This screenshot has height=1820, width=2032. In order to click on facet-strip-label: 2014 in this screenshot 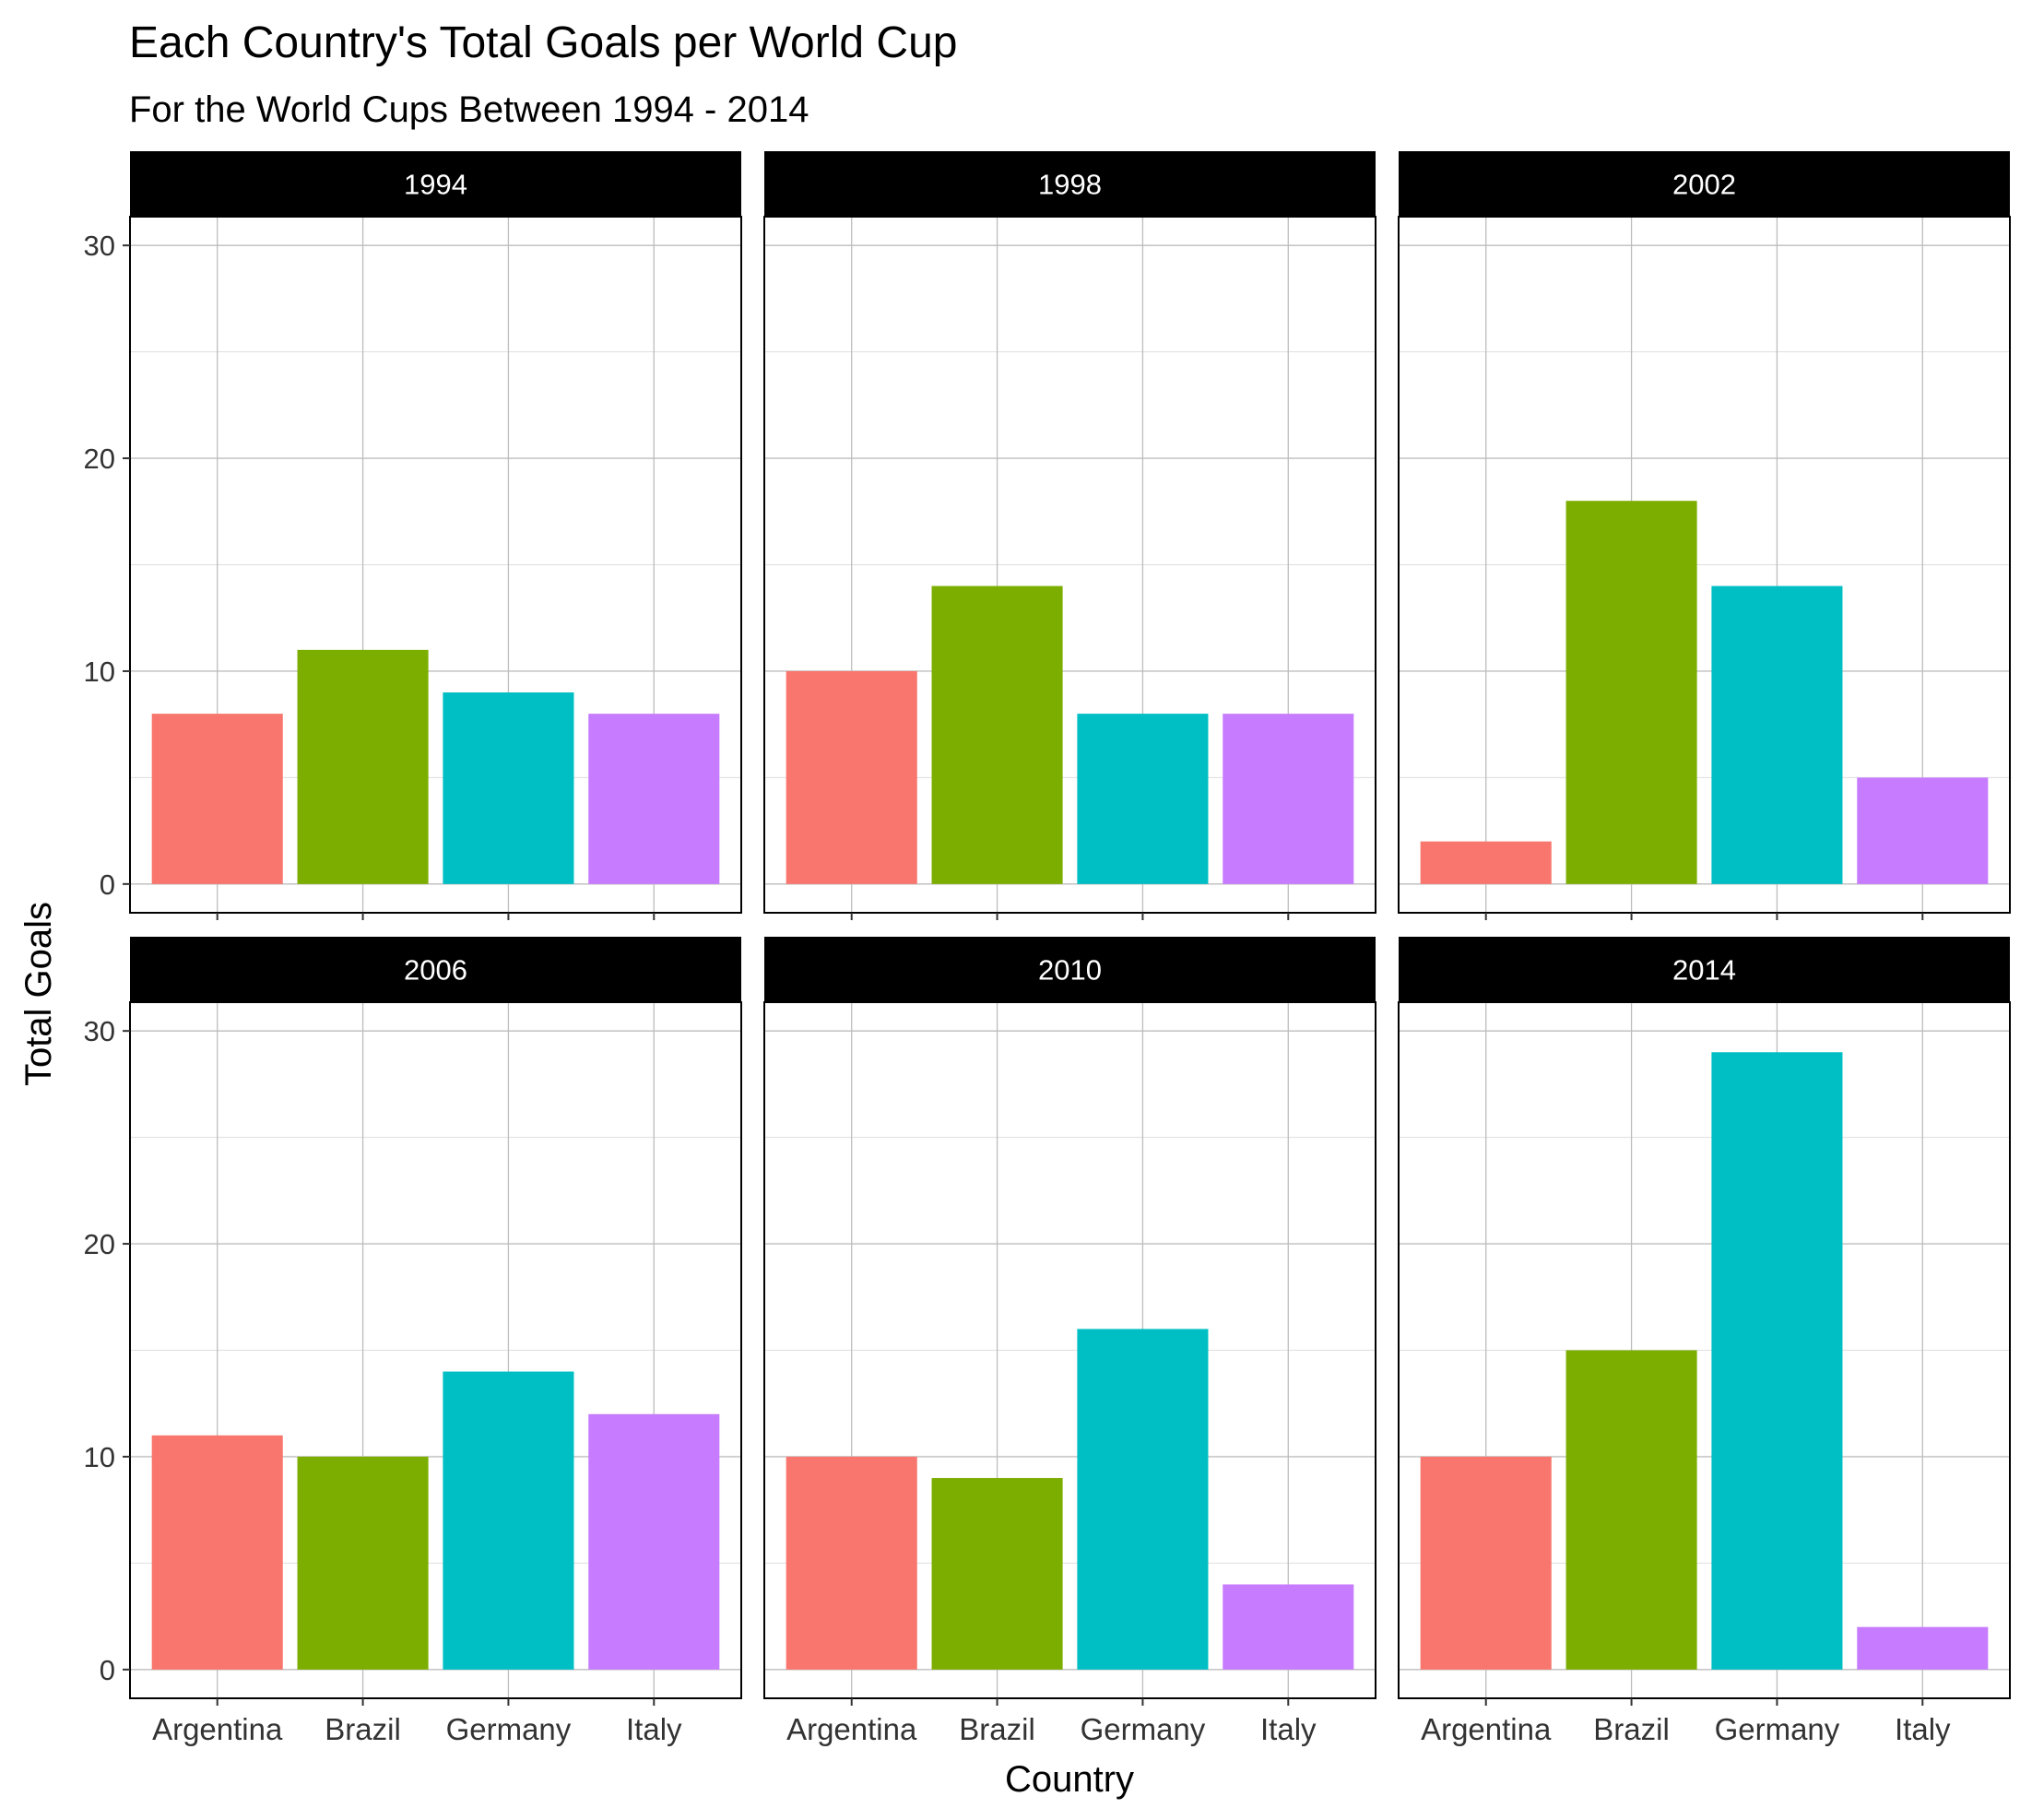, I will do `click(1704, 970)`.